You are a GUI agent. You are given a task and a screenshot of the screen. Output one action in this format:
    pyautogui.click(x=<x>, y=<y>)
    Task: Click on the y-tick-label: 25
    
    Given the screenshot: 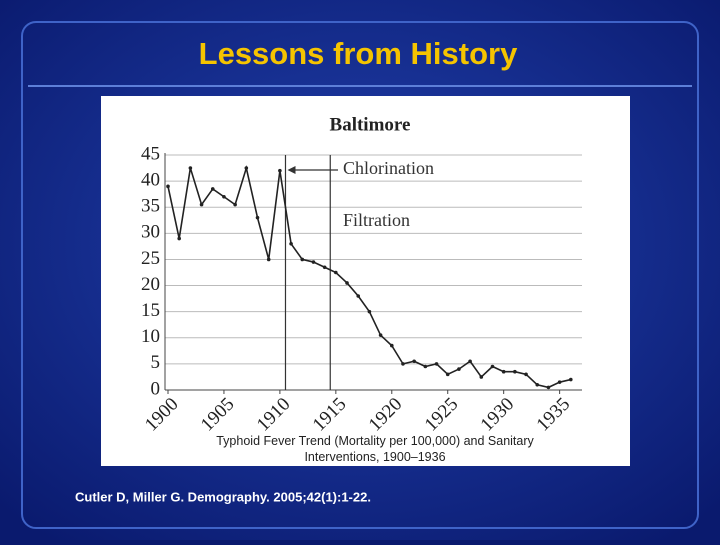 What is the action you would take?
    pyautogui.click(x=150, y=258)
    